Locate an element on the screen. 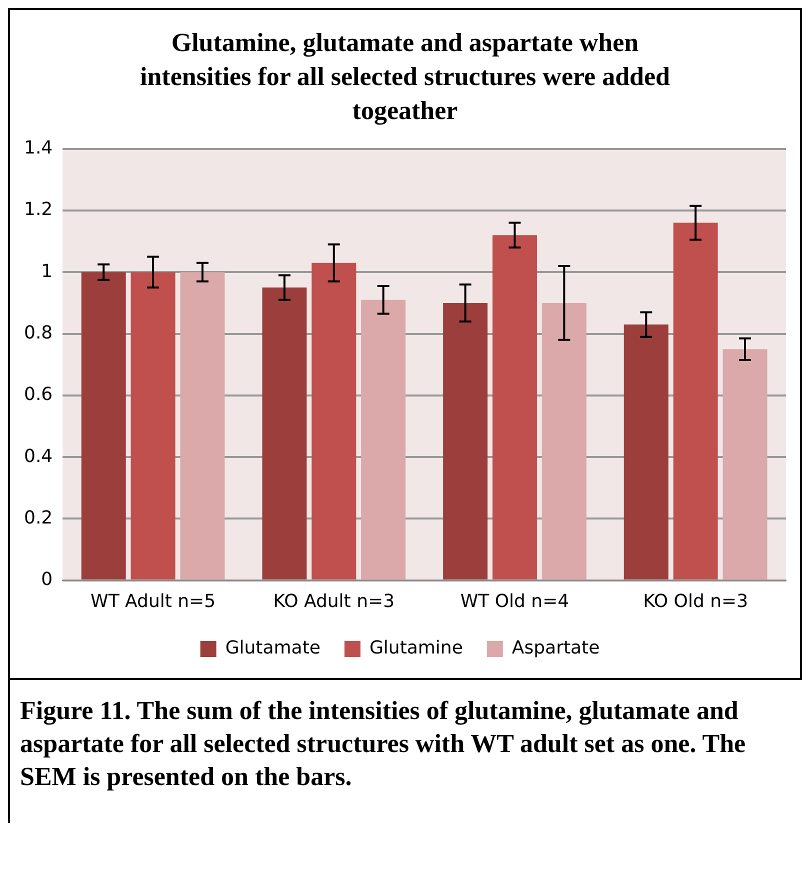 This screenshot has height=871, width=810. legend-label: Glutamine is located at coordinates (416, 648).